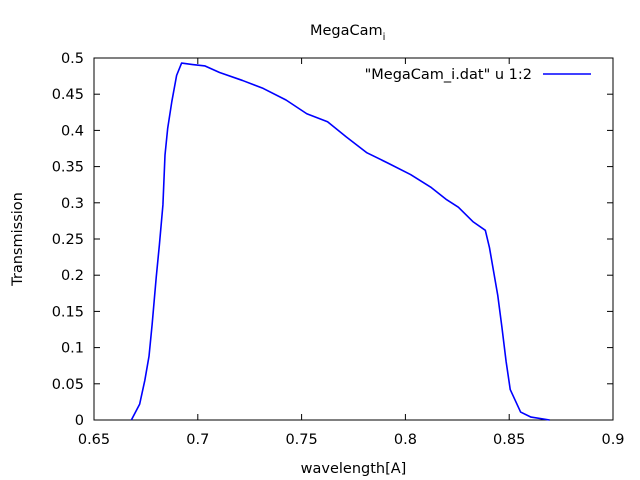  Describe the element at coordinates (68, 168) in the screenshot. I see `y-tick-label: 0.35` at that location.